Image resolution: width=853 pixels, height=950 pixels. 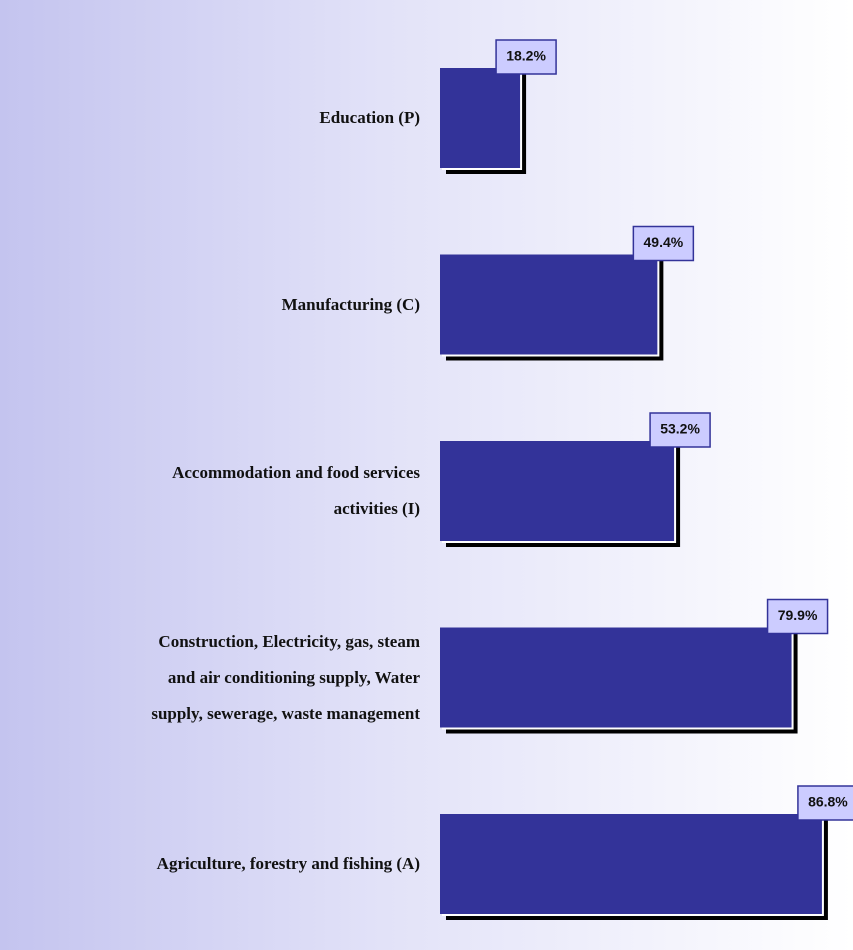 I want to click on value-label: 79.9%, so click(x=798, y=615).